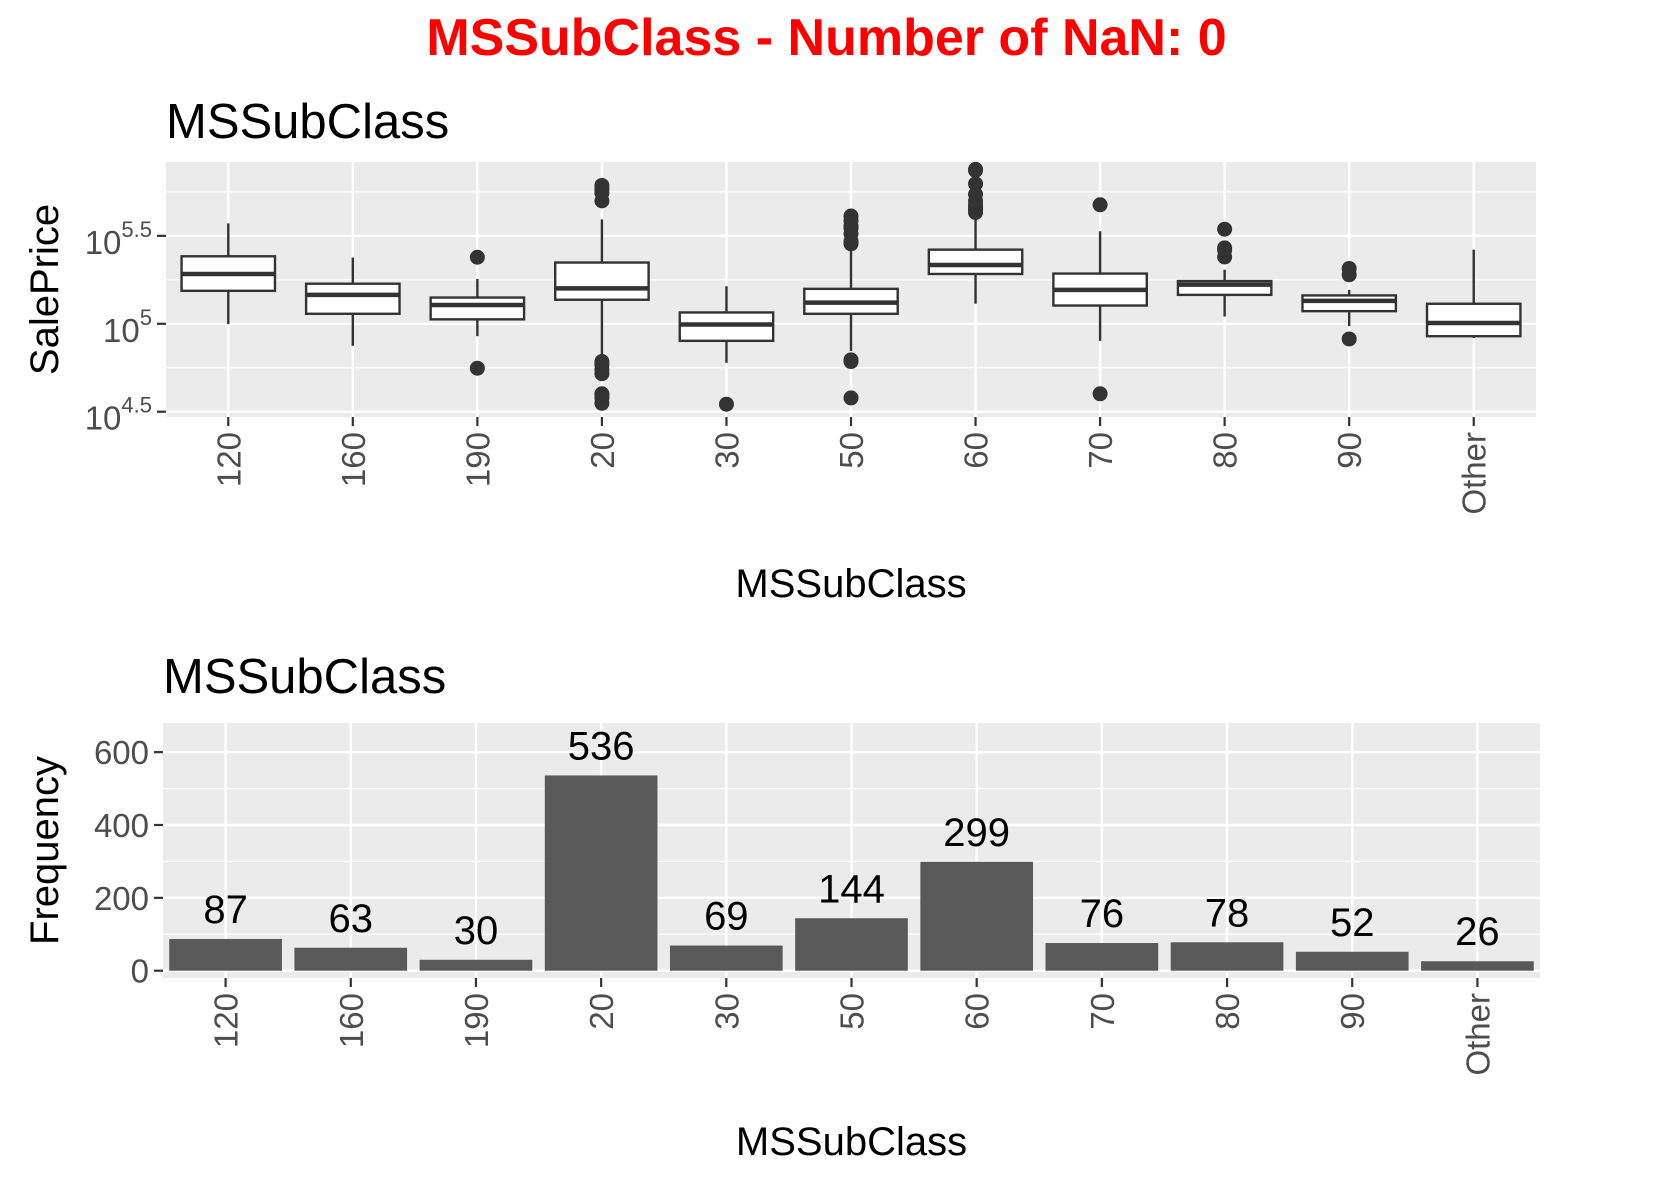  I want to click on boxplot-y-tick-label: 104.5, so click(118, 415).